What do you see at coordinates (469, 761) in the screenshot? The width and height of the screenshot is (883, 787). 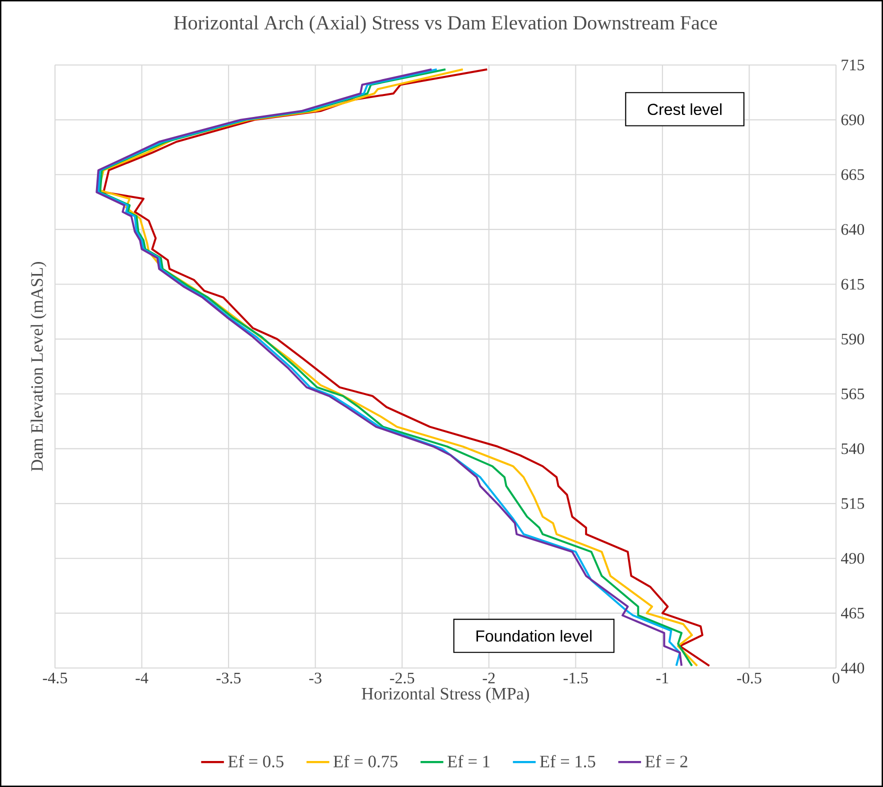 I see `legend-label: Ef = 1` at bounding box center [469, 761].